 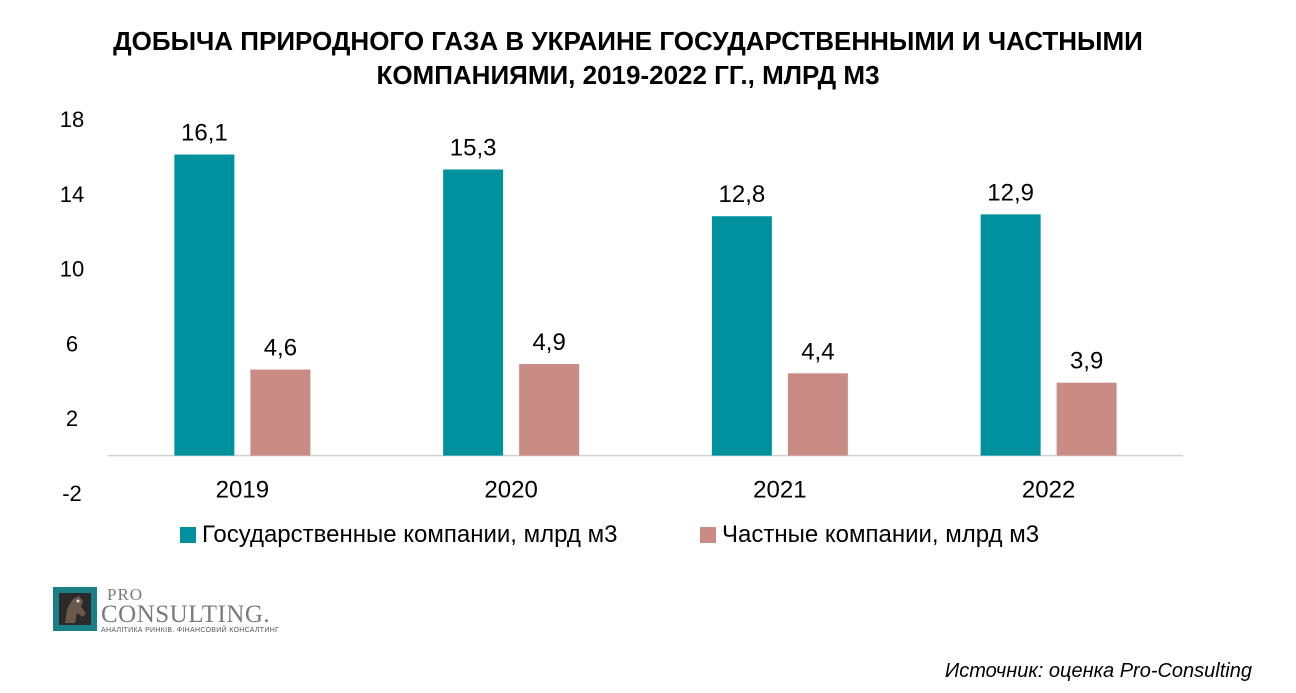 I want to click on logo-tagline: АНАЛІТИКА РИНКІВ. ФІНАНСОВИЙ КОНСАЛТИНГ, so click(x=190, y=630).